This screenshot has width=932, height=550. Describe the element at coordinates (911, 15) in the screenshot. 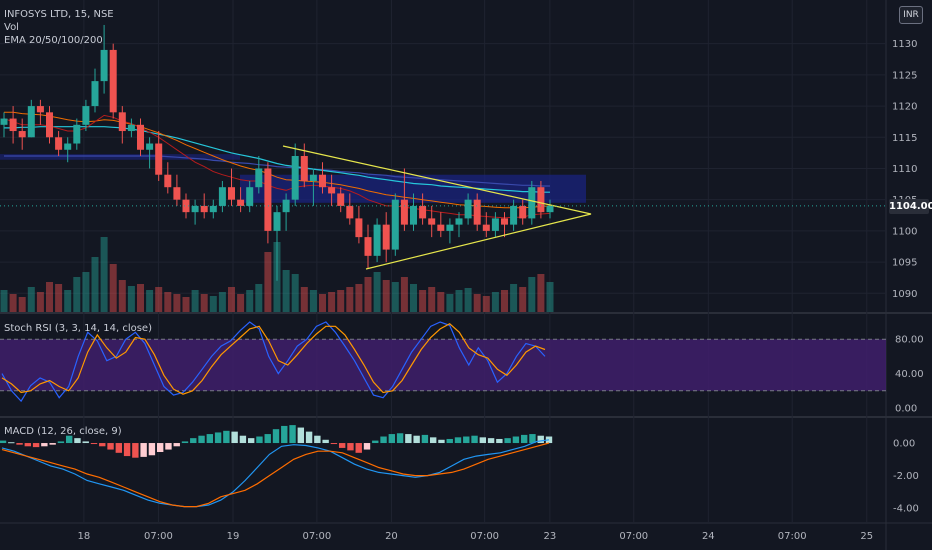

I see `currency-badge: INR` at that location.